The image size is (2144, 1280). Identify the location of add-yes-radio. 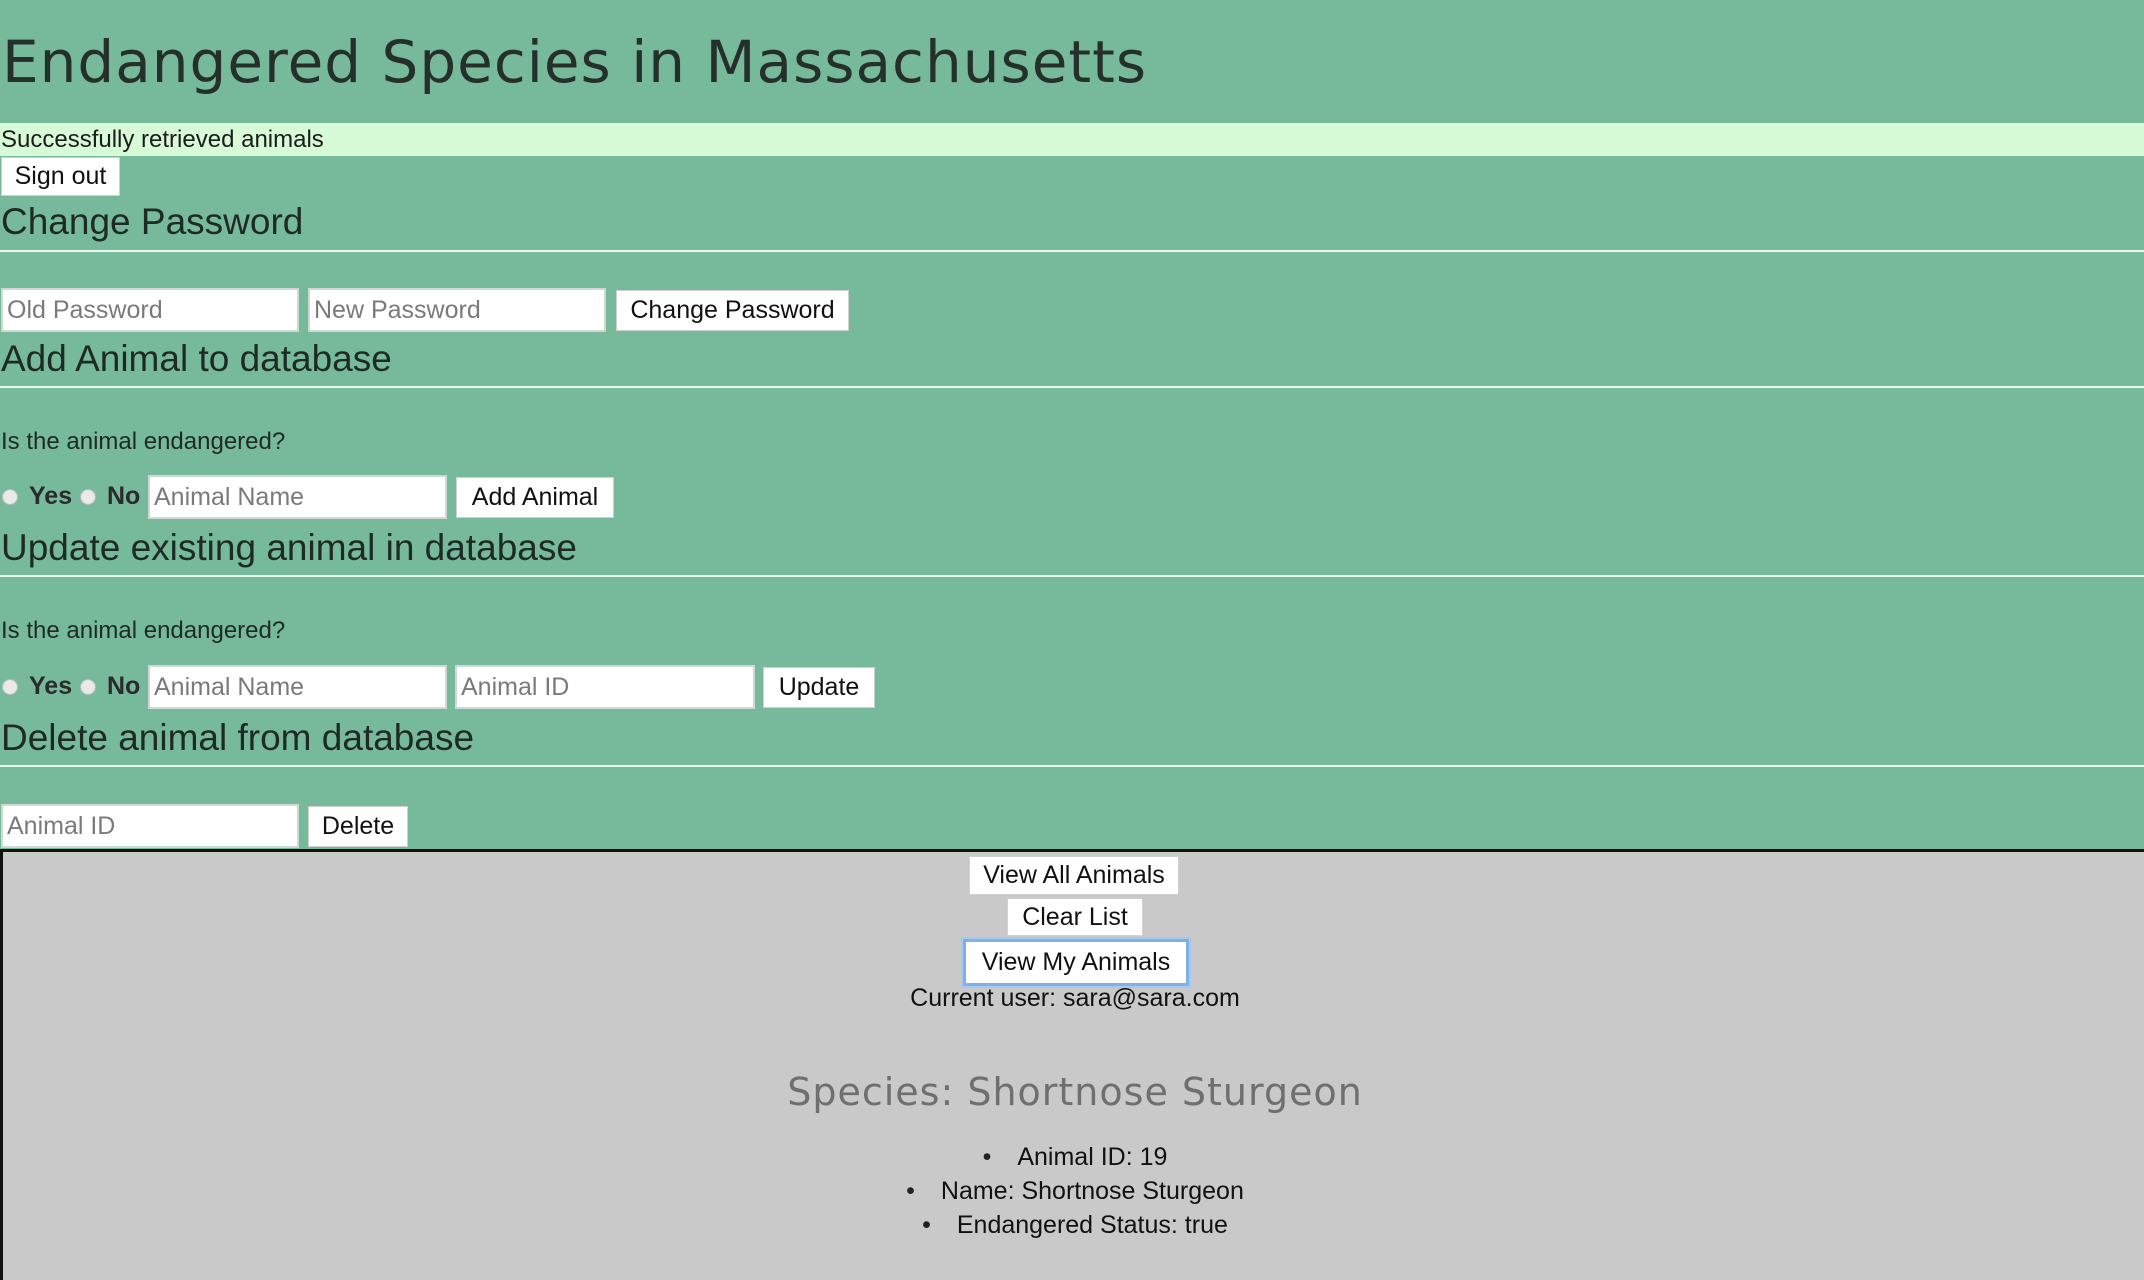
(10, 497).